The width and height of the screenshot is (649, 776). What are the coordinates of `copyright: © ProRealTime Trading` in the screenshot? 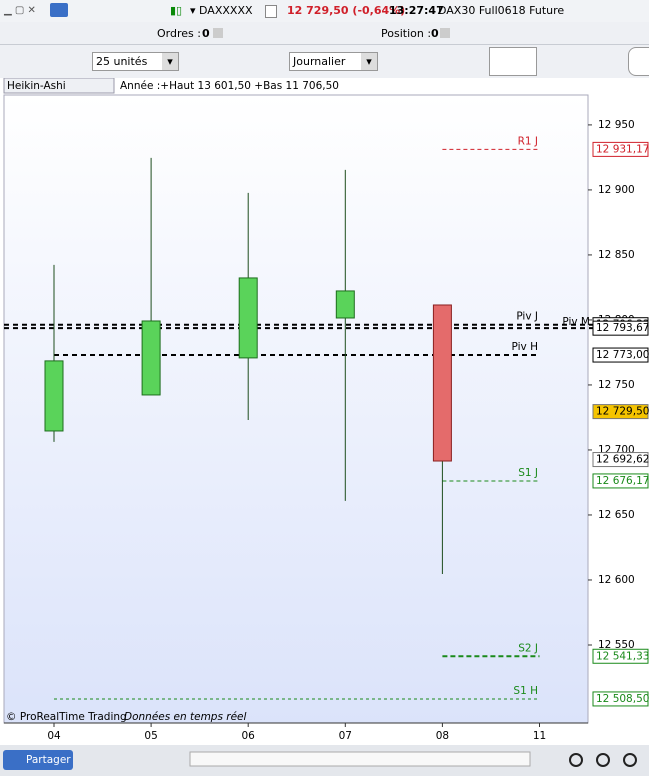 It's located at (66, 717).